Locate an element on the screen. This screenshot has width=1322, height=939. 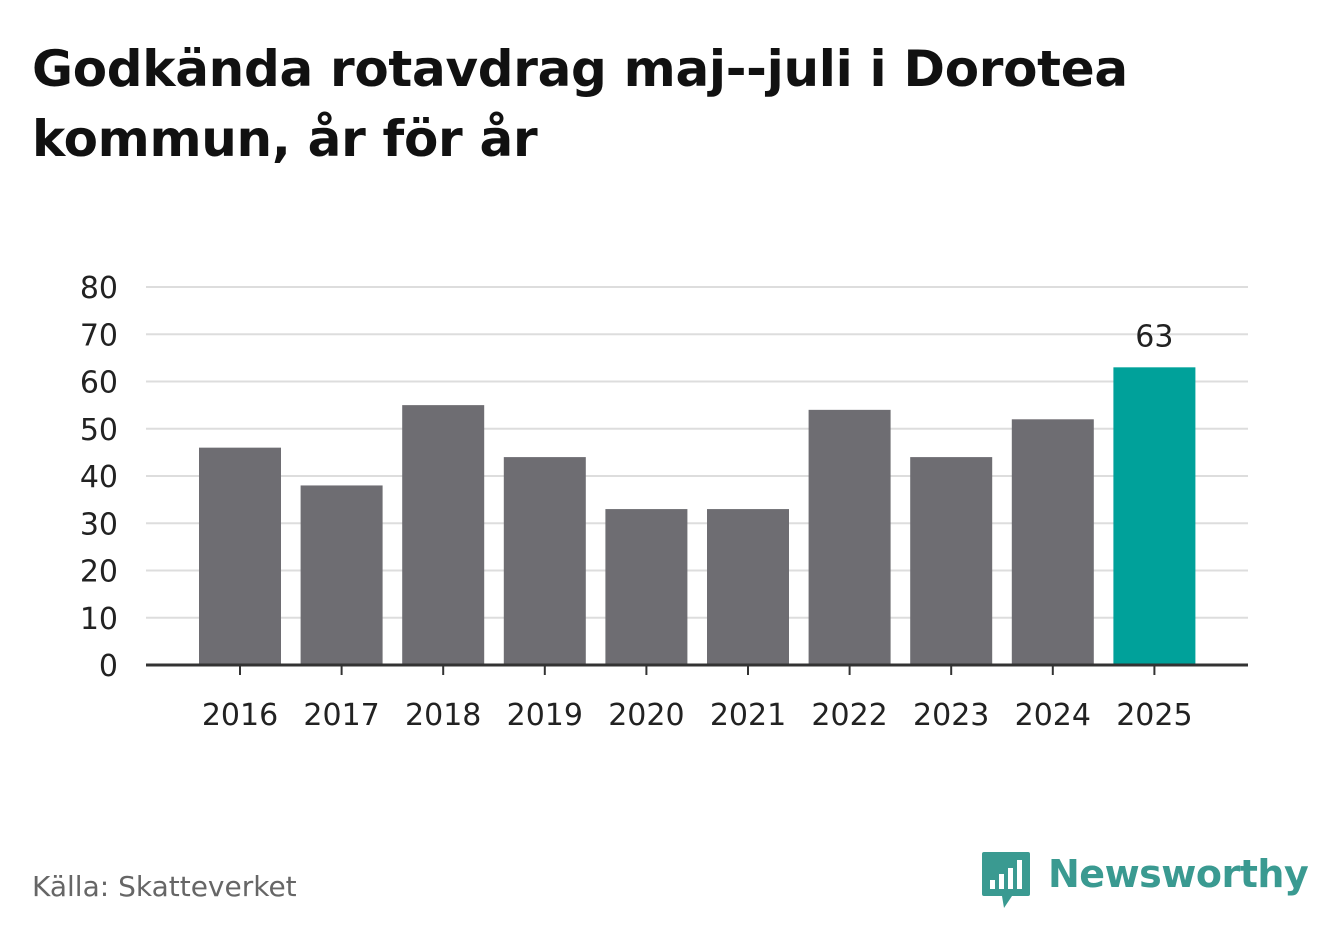
source-note: Källa: Skatteverket is located at coordinates (164, 886).